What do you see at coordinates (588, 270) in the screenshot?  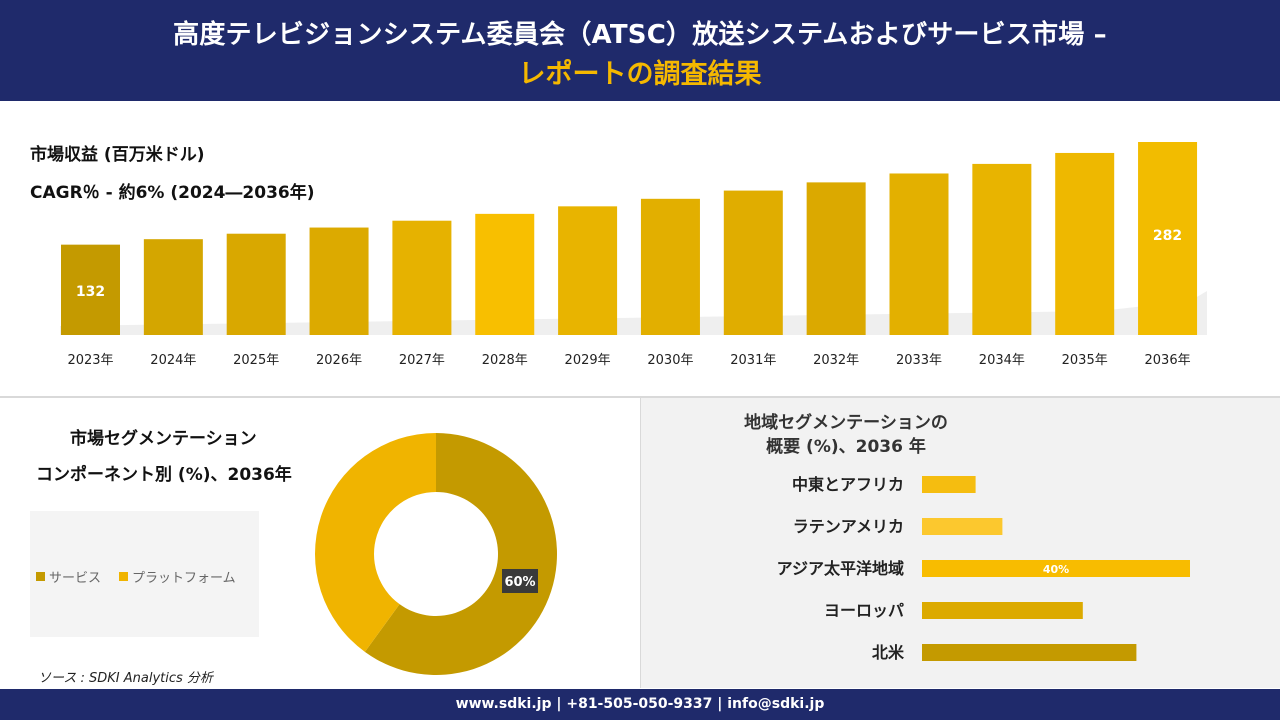 I see `revenue-bar-2029` at bounding box center [588, 270].